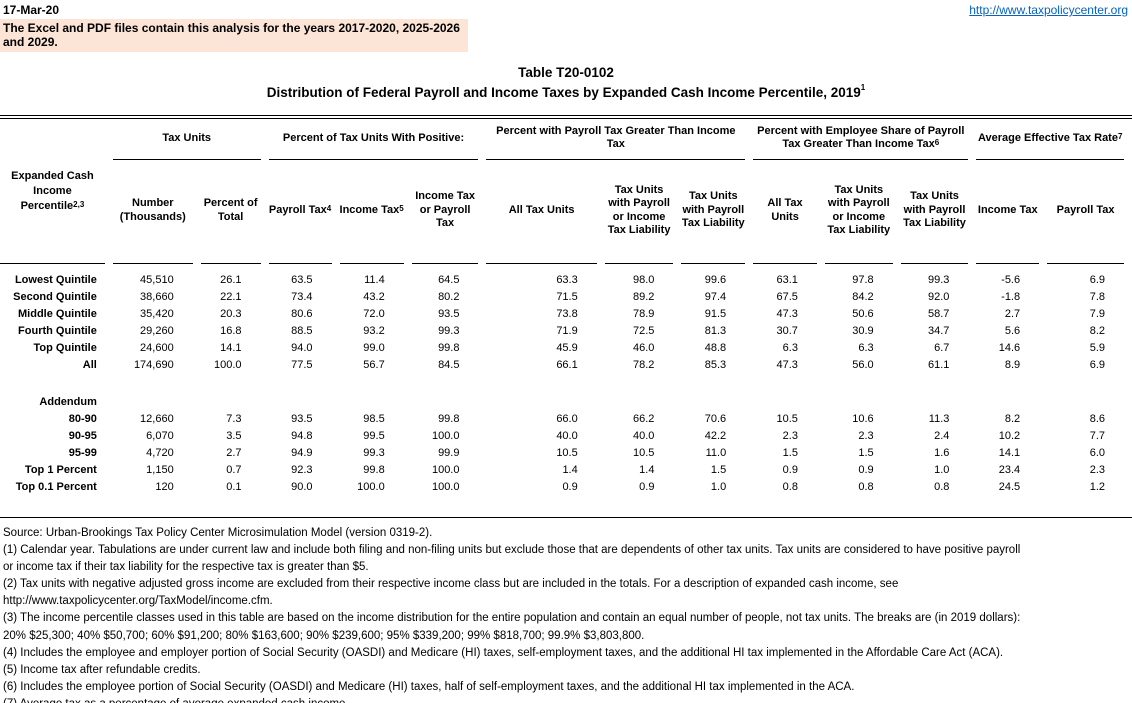 The width and height of the screenshot is (1132, 703). I want to click on cell-value: 6.0, so click(1097, 453).